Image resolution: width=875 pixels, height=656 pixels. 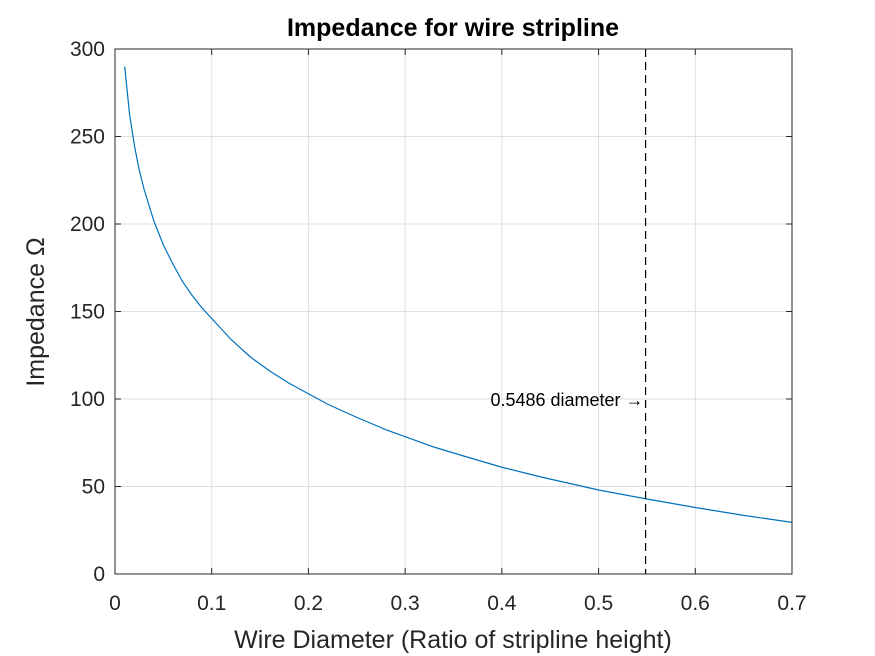 What do you see at coordinates (791, 603) in the screenshot?
I see `x-tick-label: 0.7` at bounding box center [791, 603].